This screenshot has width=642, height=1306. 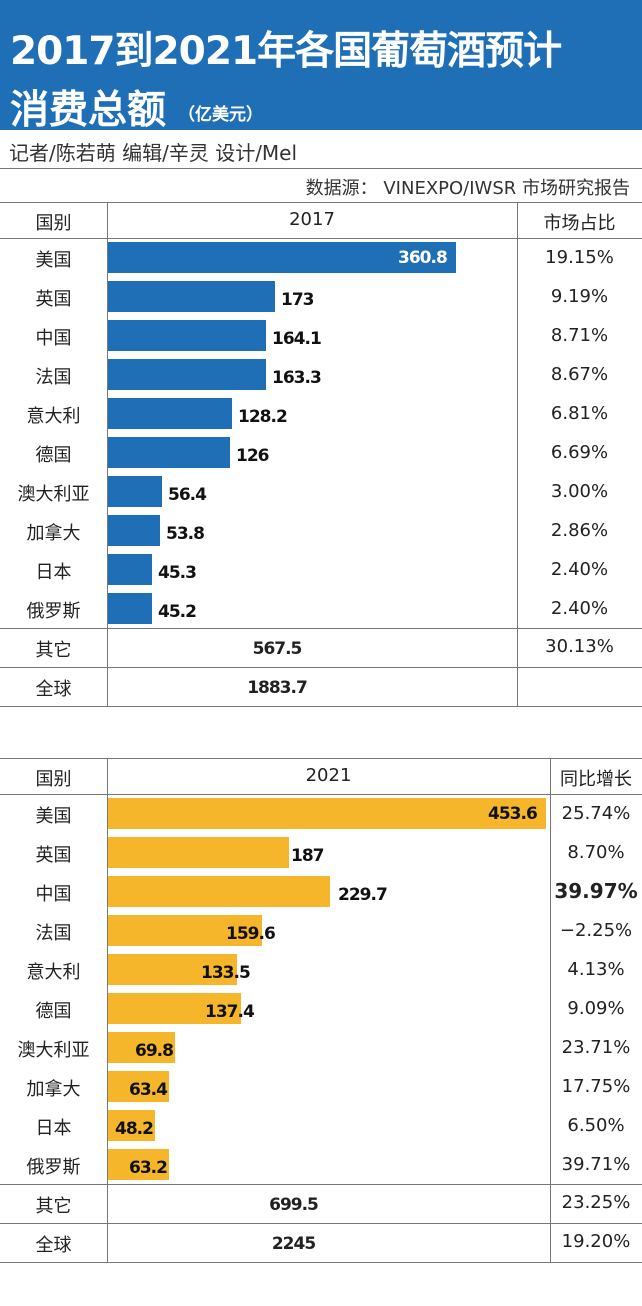 I want to click on country-label: 中国, so click(x=53, y=894).